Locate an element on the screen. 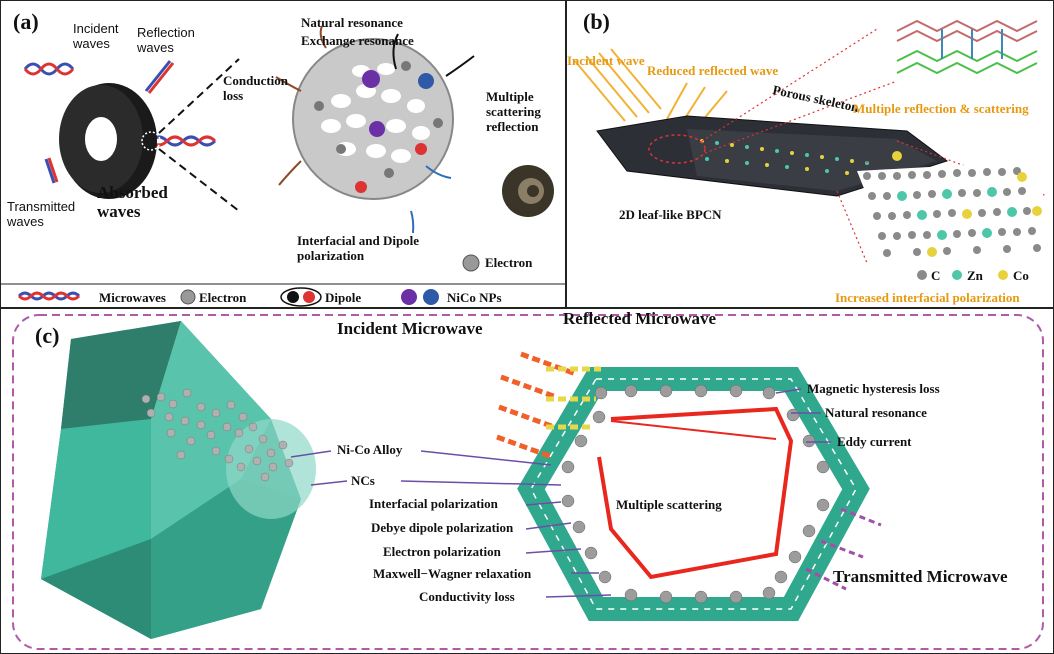 Image resolution: width=1054 pixels, height=654 pixels. incident-wave-icon is located at coordinates (49, 69).